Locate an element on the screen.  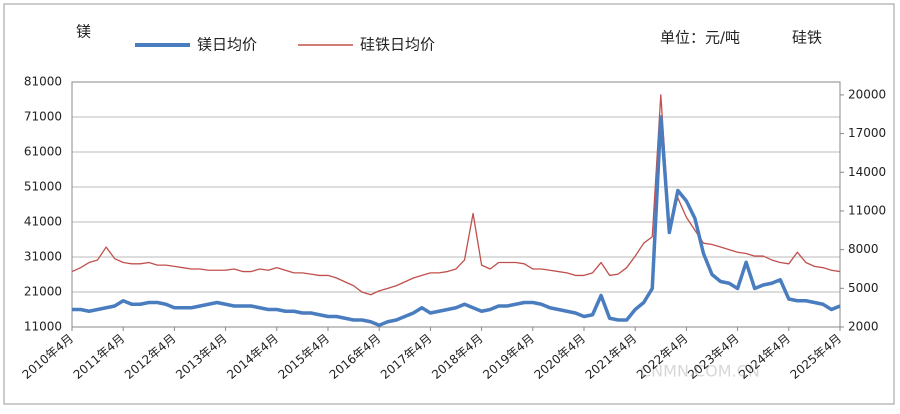
unit-label: 单位：元/吨 is located at coordinates (700, 38).